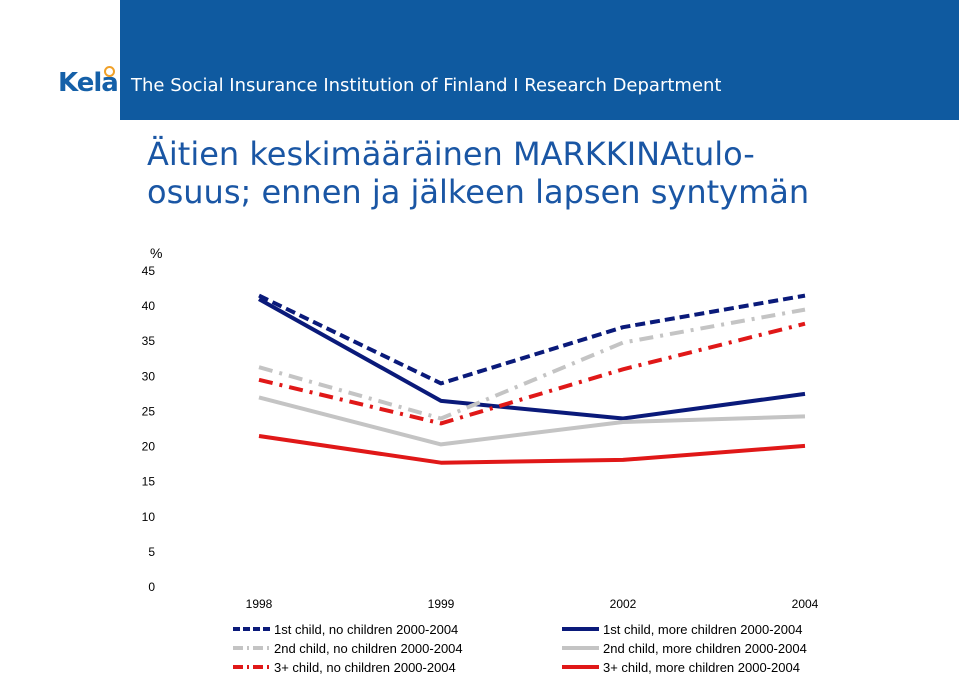  Describe the element at coordinates (478, 192) in the screenshot. I see `title-line-2: osuus; ennen ja jälkeen lapsen syntymän` at that location.